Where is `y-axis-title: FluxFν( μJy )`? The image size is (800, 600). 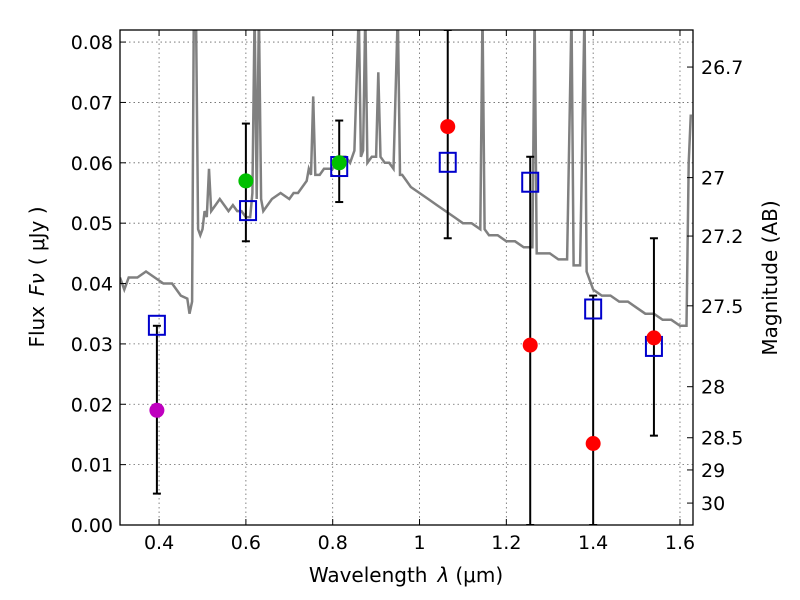
y-axis-title: FluxFν( μJy ) is located at coordinates (37, 276).